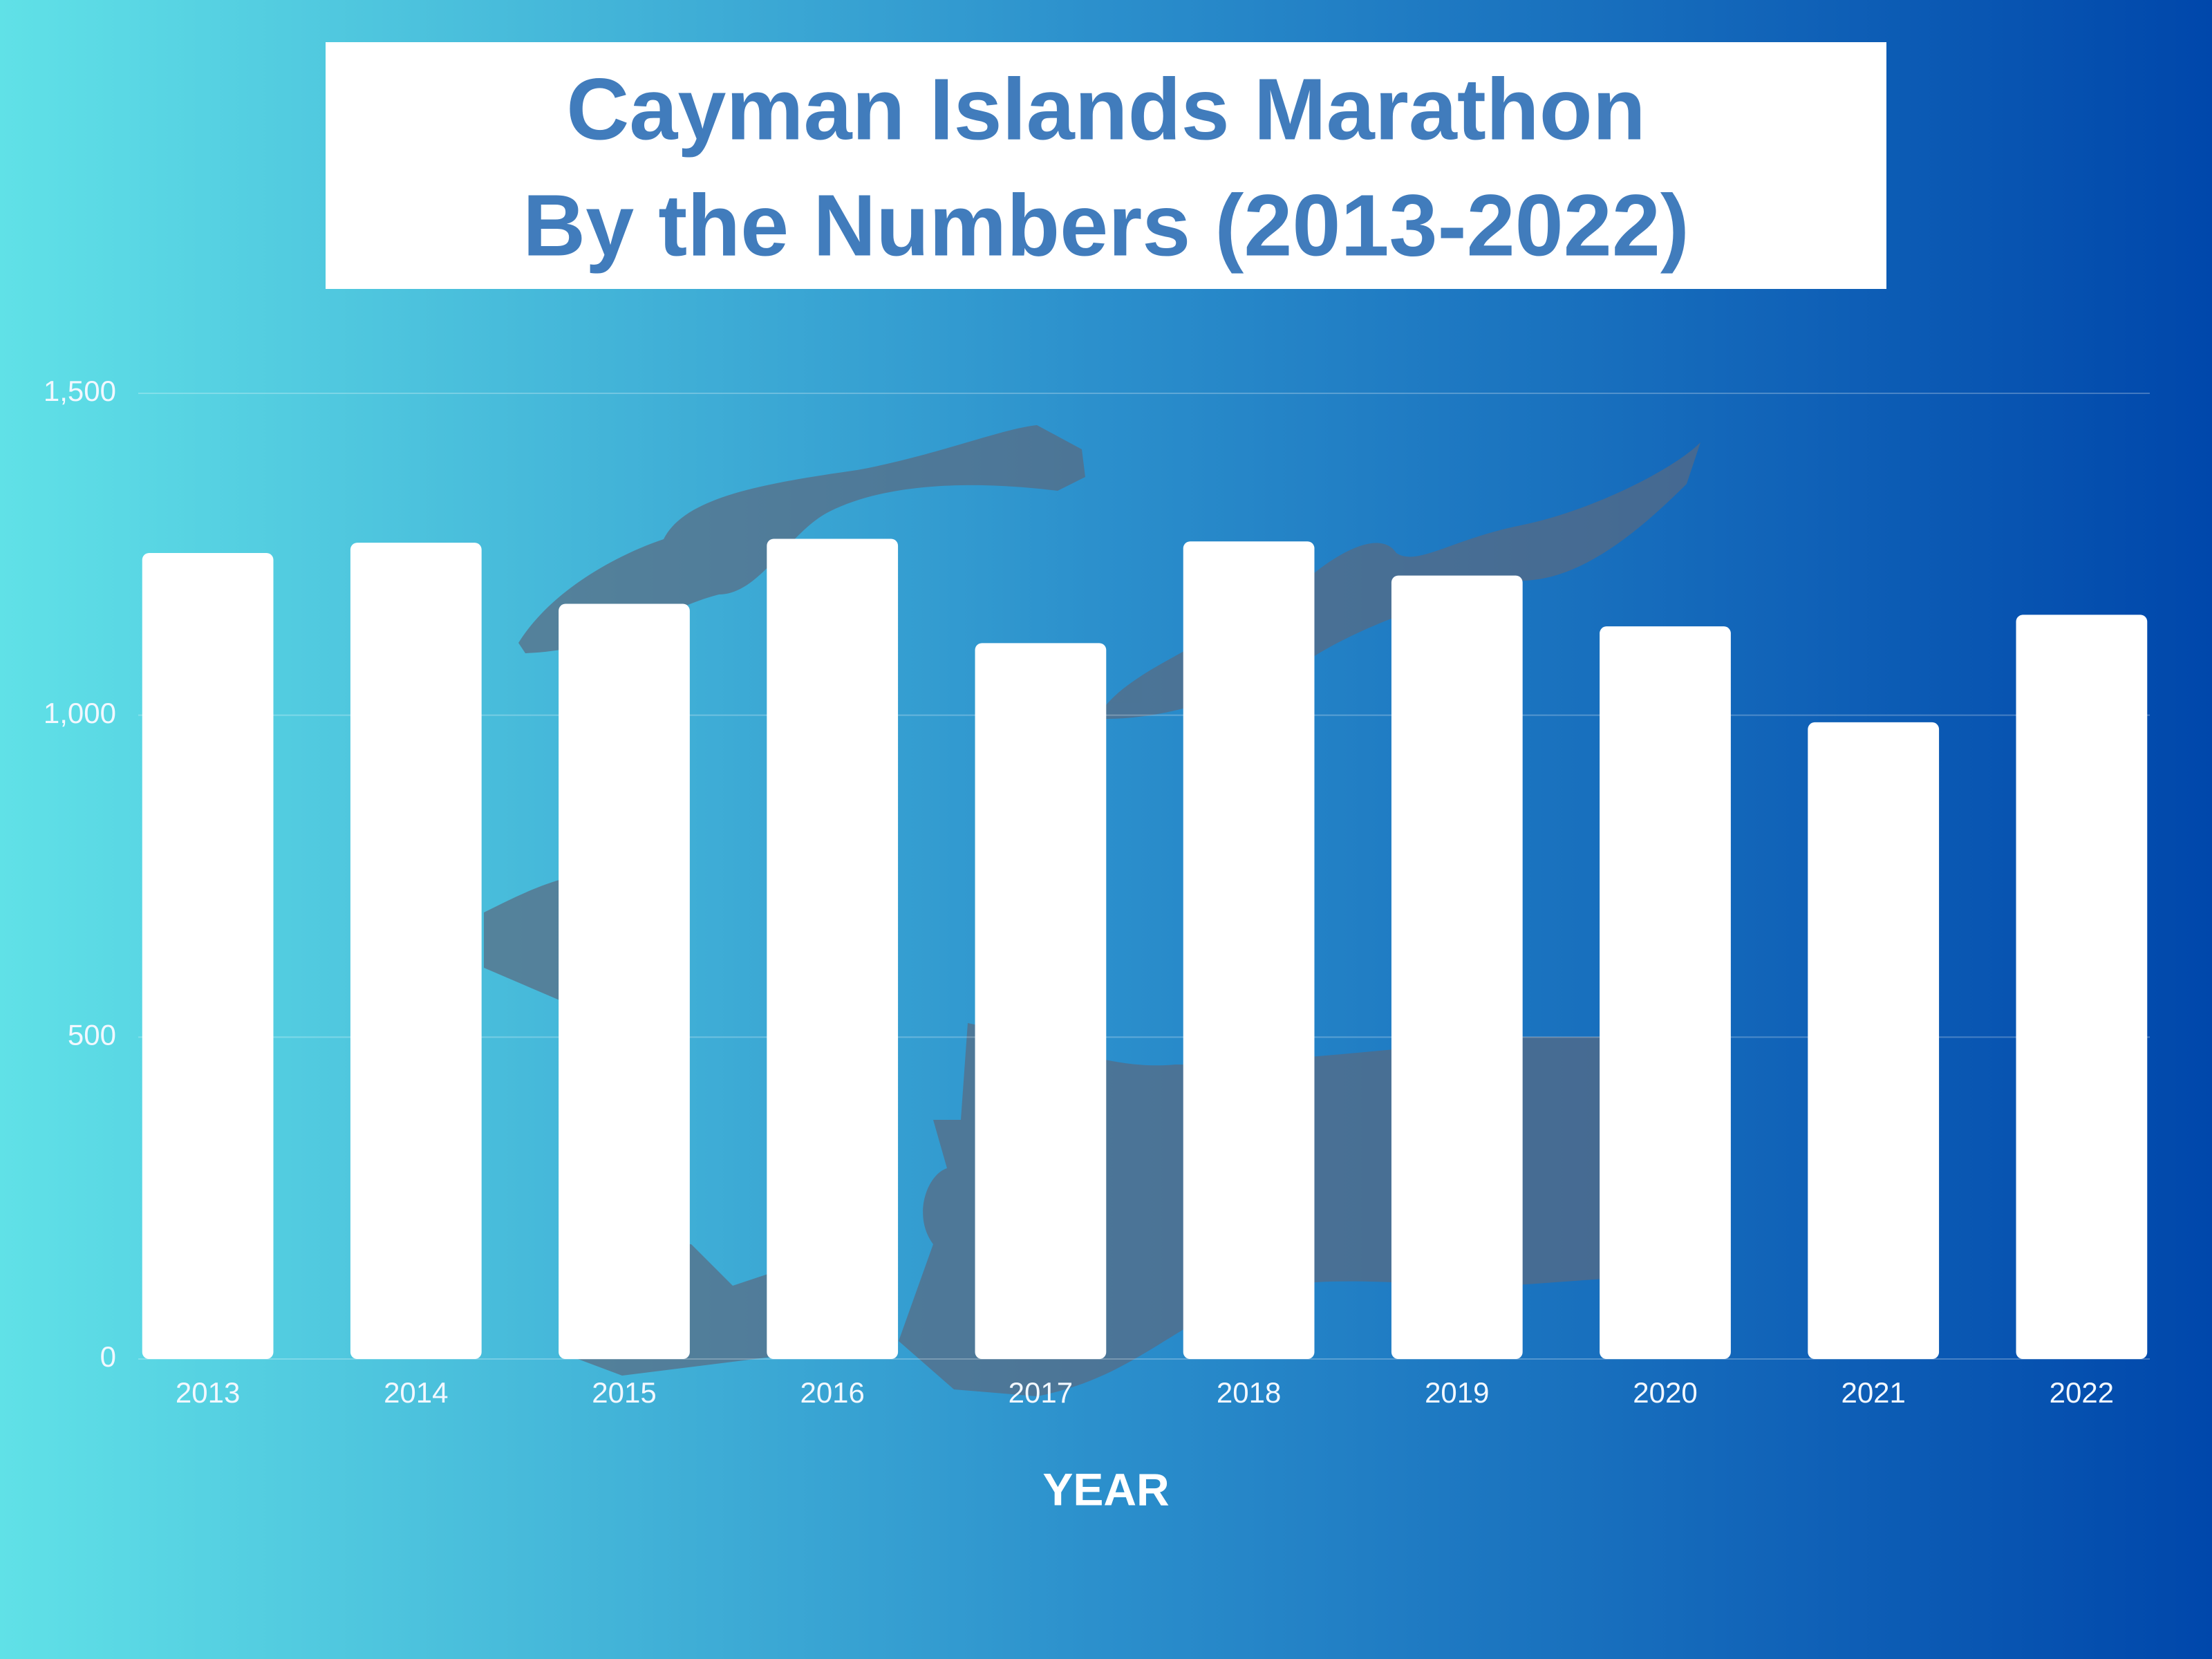 The image size is (2212, 1659). Describe the element at coordinates (80, 713) in the screenshot. I see `y-tick-label: 1,000` at that location.